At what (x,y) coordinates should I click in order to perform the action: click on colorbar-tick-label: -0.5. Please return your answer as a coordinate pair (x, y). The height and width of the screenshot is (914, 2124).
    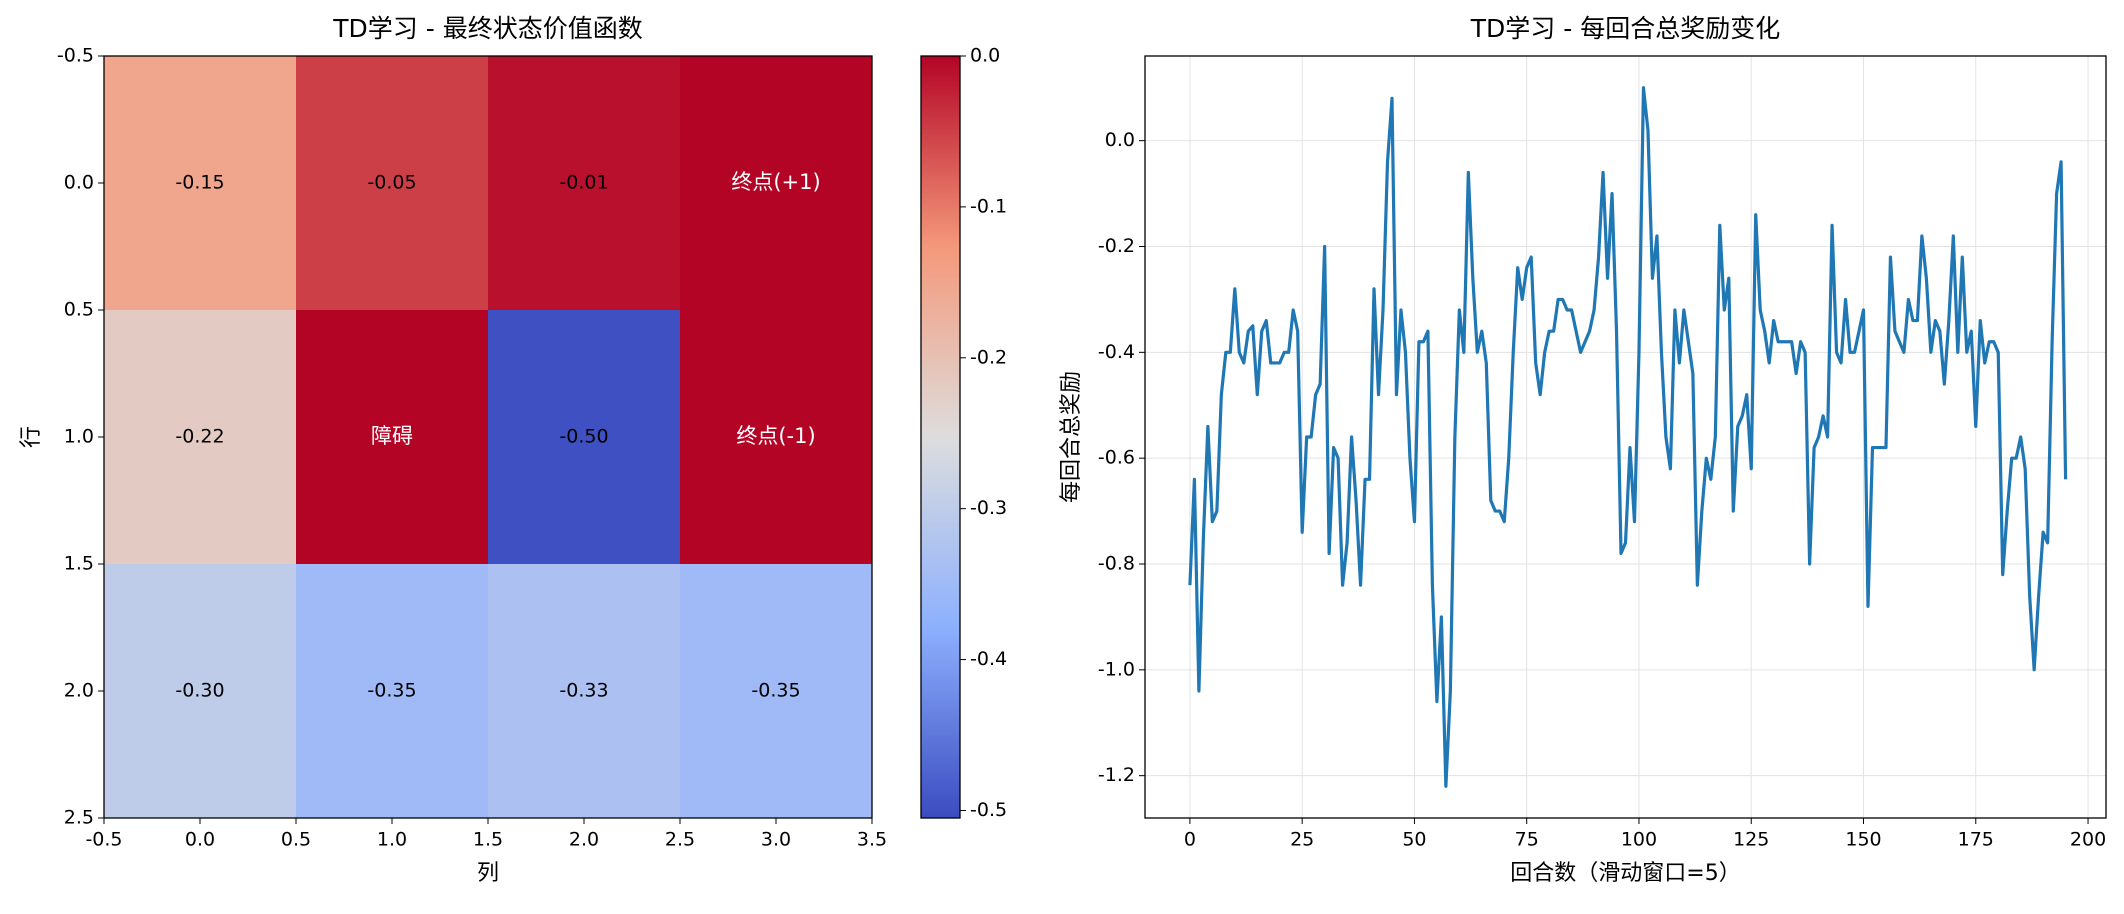
    Looking at the image, I should click on (988, 810).